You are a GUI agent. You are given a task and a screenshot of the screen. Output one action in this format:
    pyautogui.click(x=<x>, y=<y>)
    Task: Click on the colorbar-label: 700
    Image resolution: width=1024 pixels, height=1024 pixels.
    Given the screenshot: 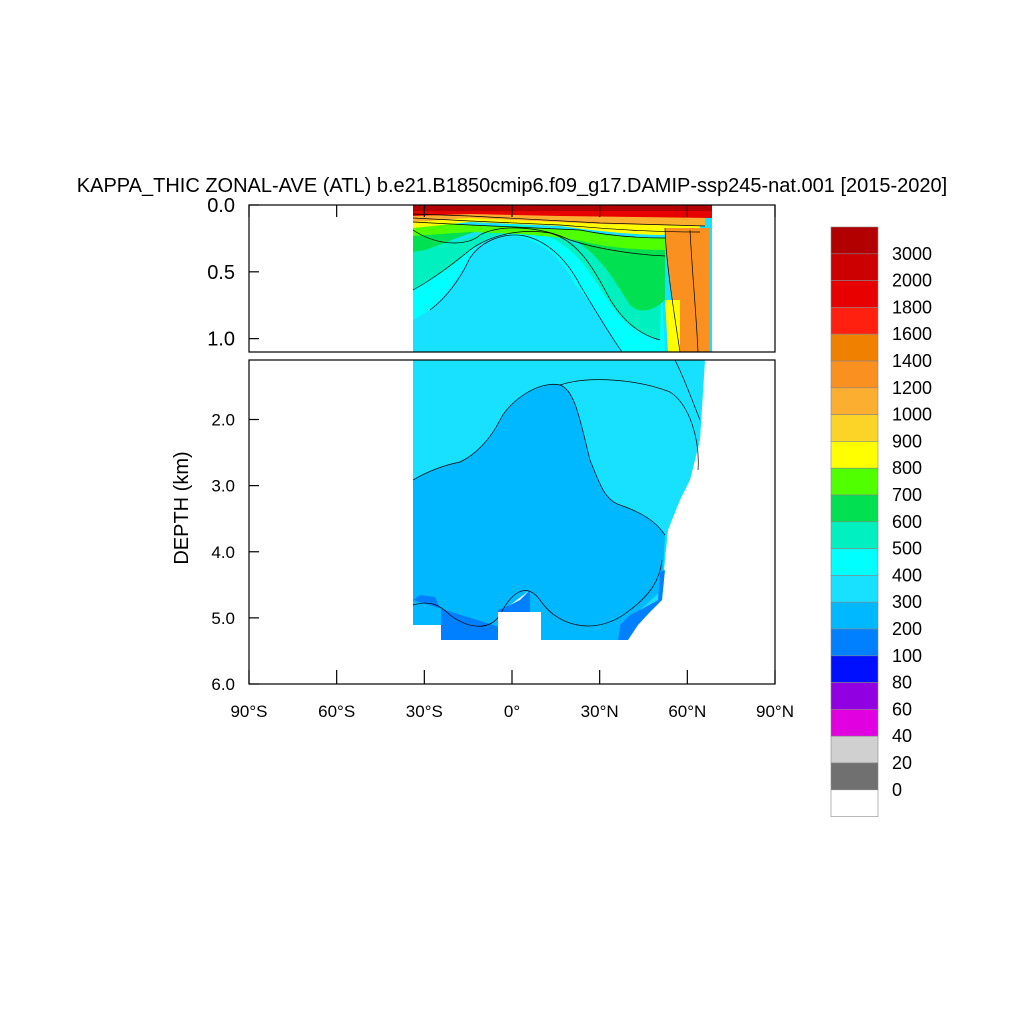 What is the action you would take?
    pyautogui.click(x=907, y=495)
    